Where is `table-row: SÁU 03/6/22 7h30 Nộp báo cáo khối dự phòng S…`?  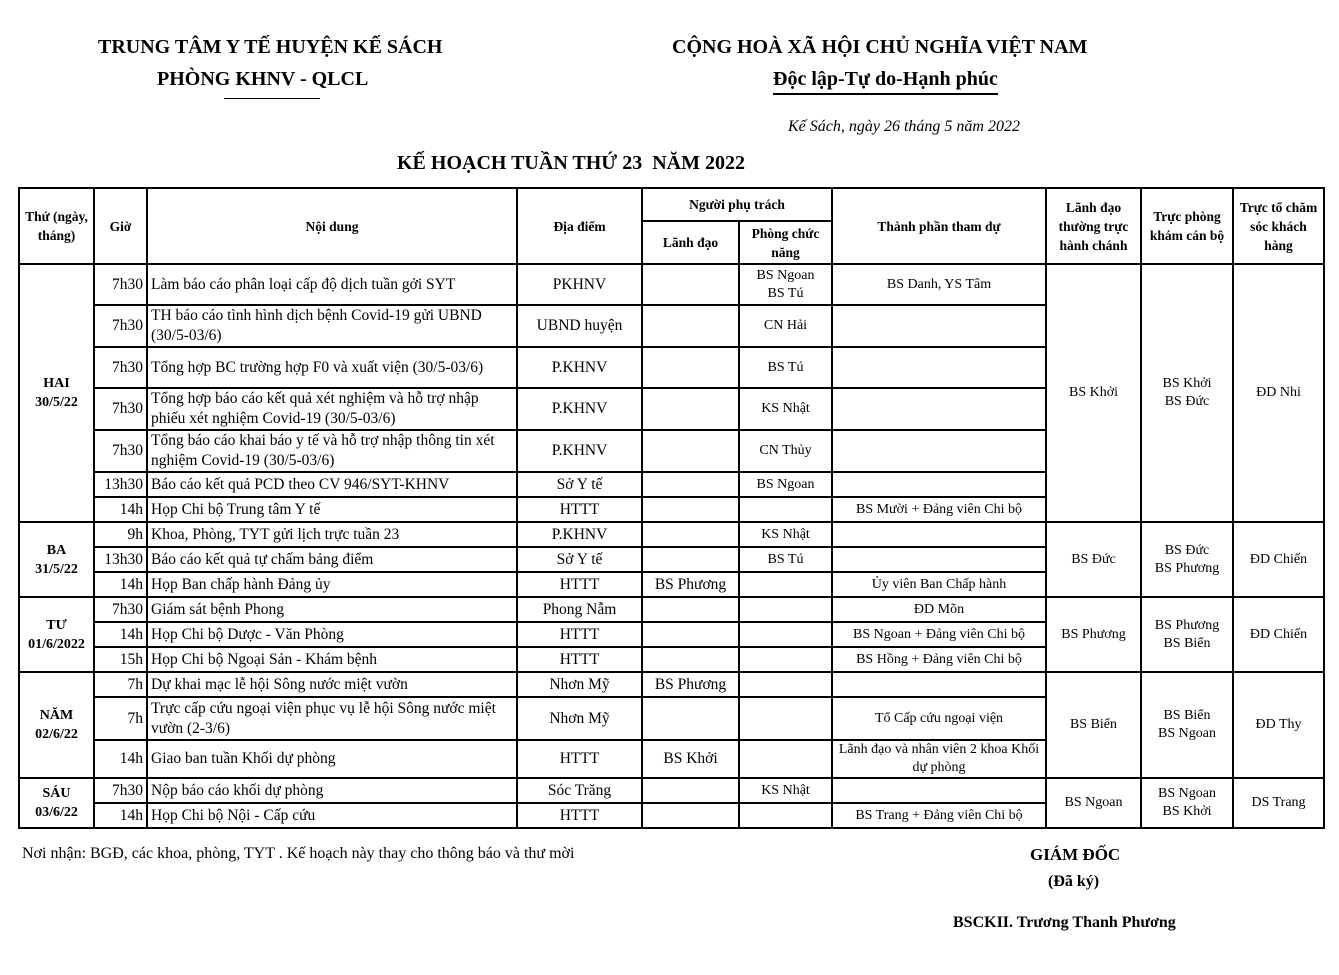
table-row: SÁU 03/6/22 7h30 Nộp báo cáo khối dự phòng S… is located at coordinates (671, 803).